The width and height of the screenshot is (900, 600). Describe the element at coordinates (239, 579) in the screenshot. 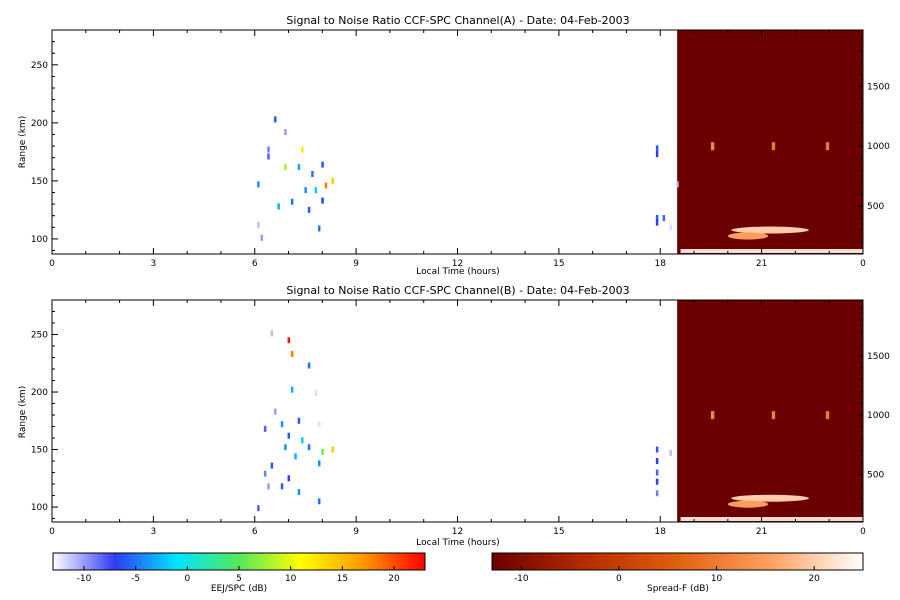

I see `colorbar-tick-label: 5` at that location.